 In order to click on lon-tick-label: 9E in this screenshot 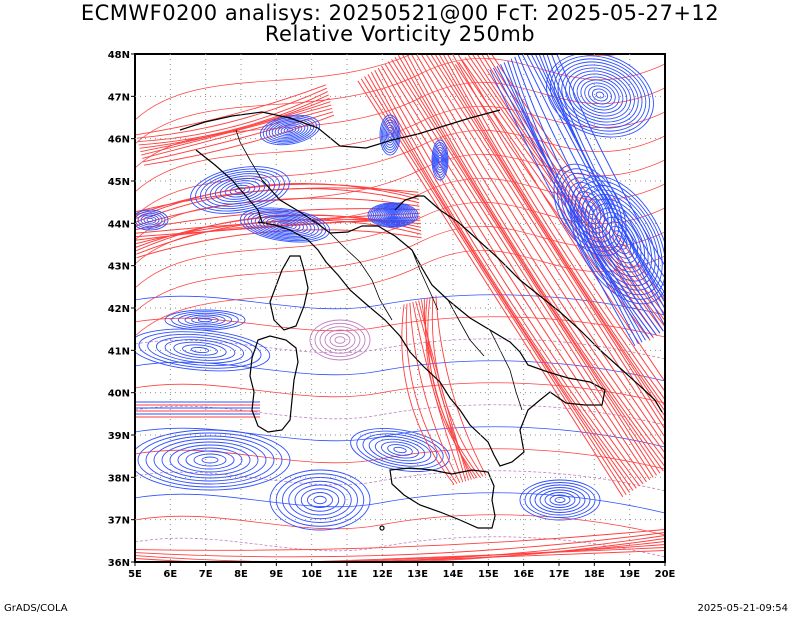, I will do `click(276, 574)`.